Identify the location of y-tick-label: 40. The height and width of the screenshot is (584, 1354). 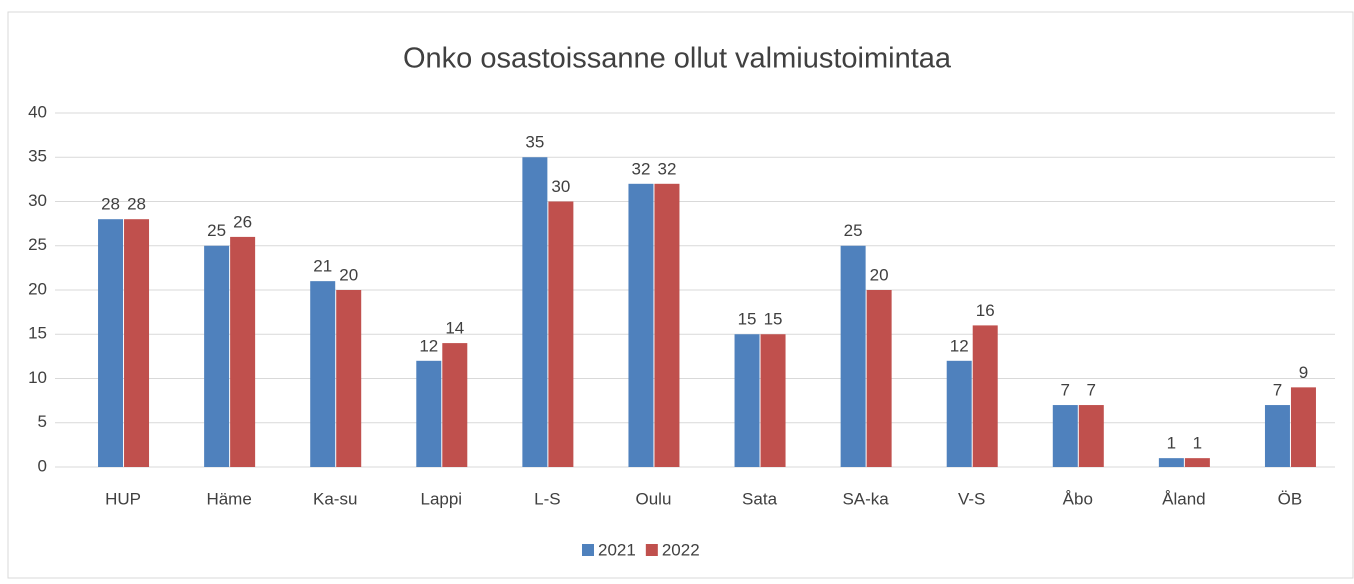
(37, 111).